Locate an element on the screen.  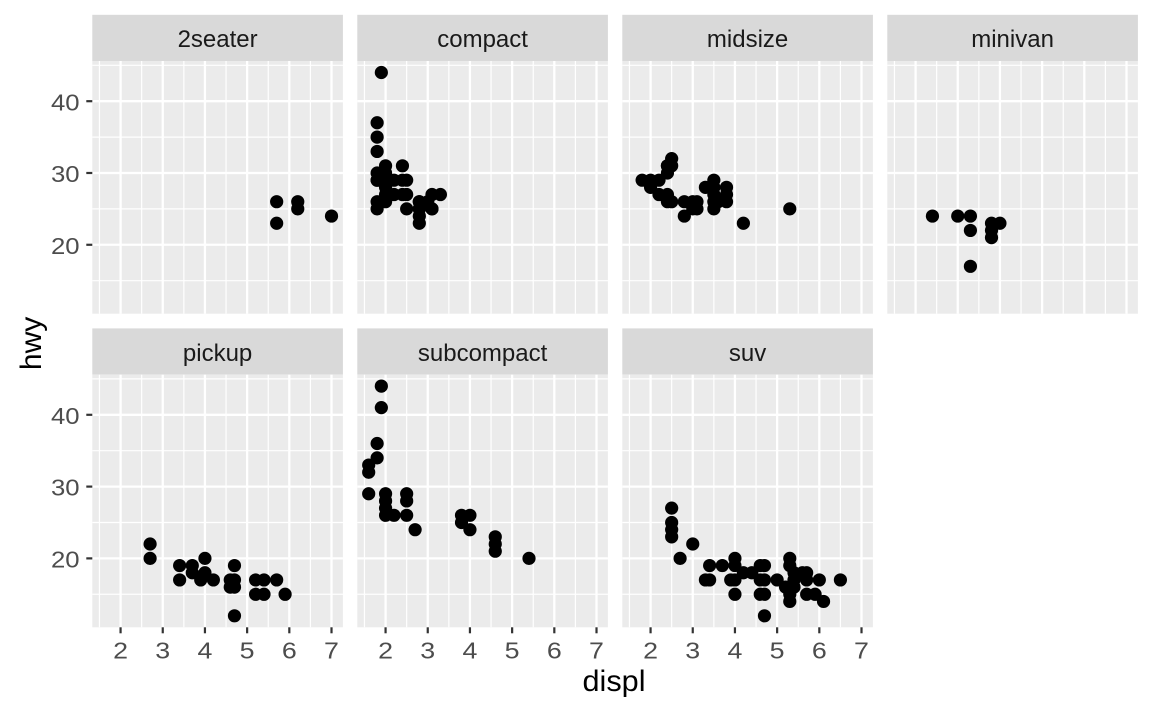
svg-text: midsize is located at coordinates (747, 39).